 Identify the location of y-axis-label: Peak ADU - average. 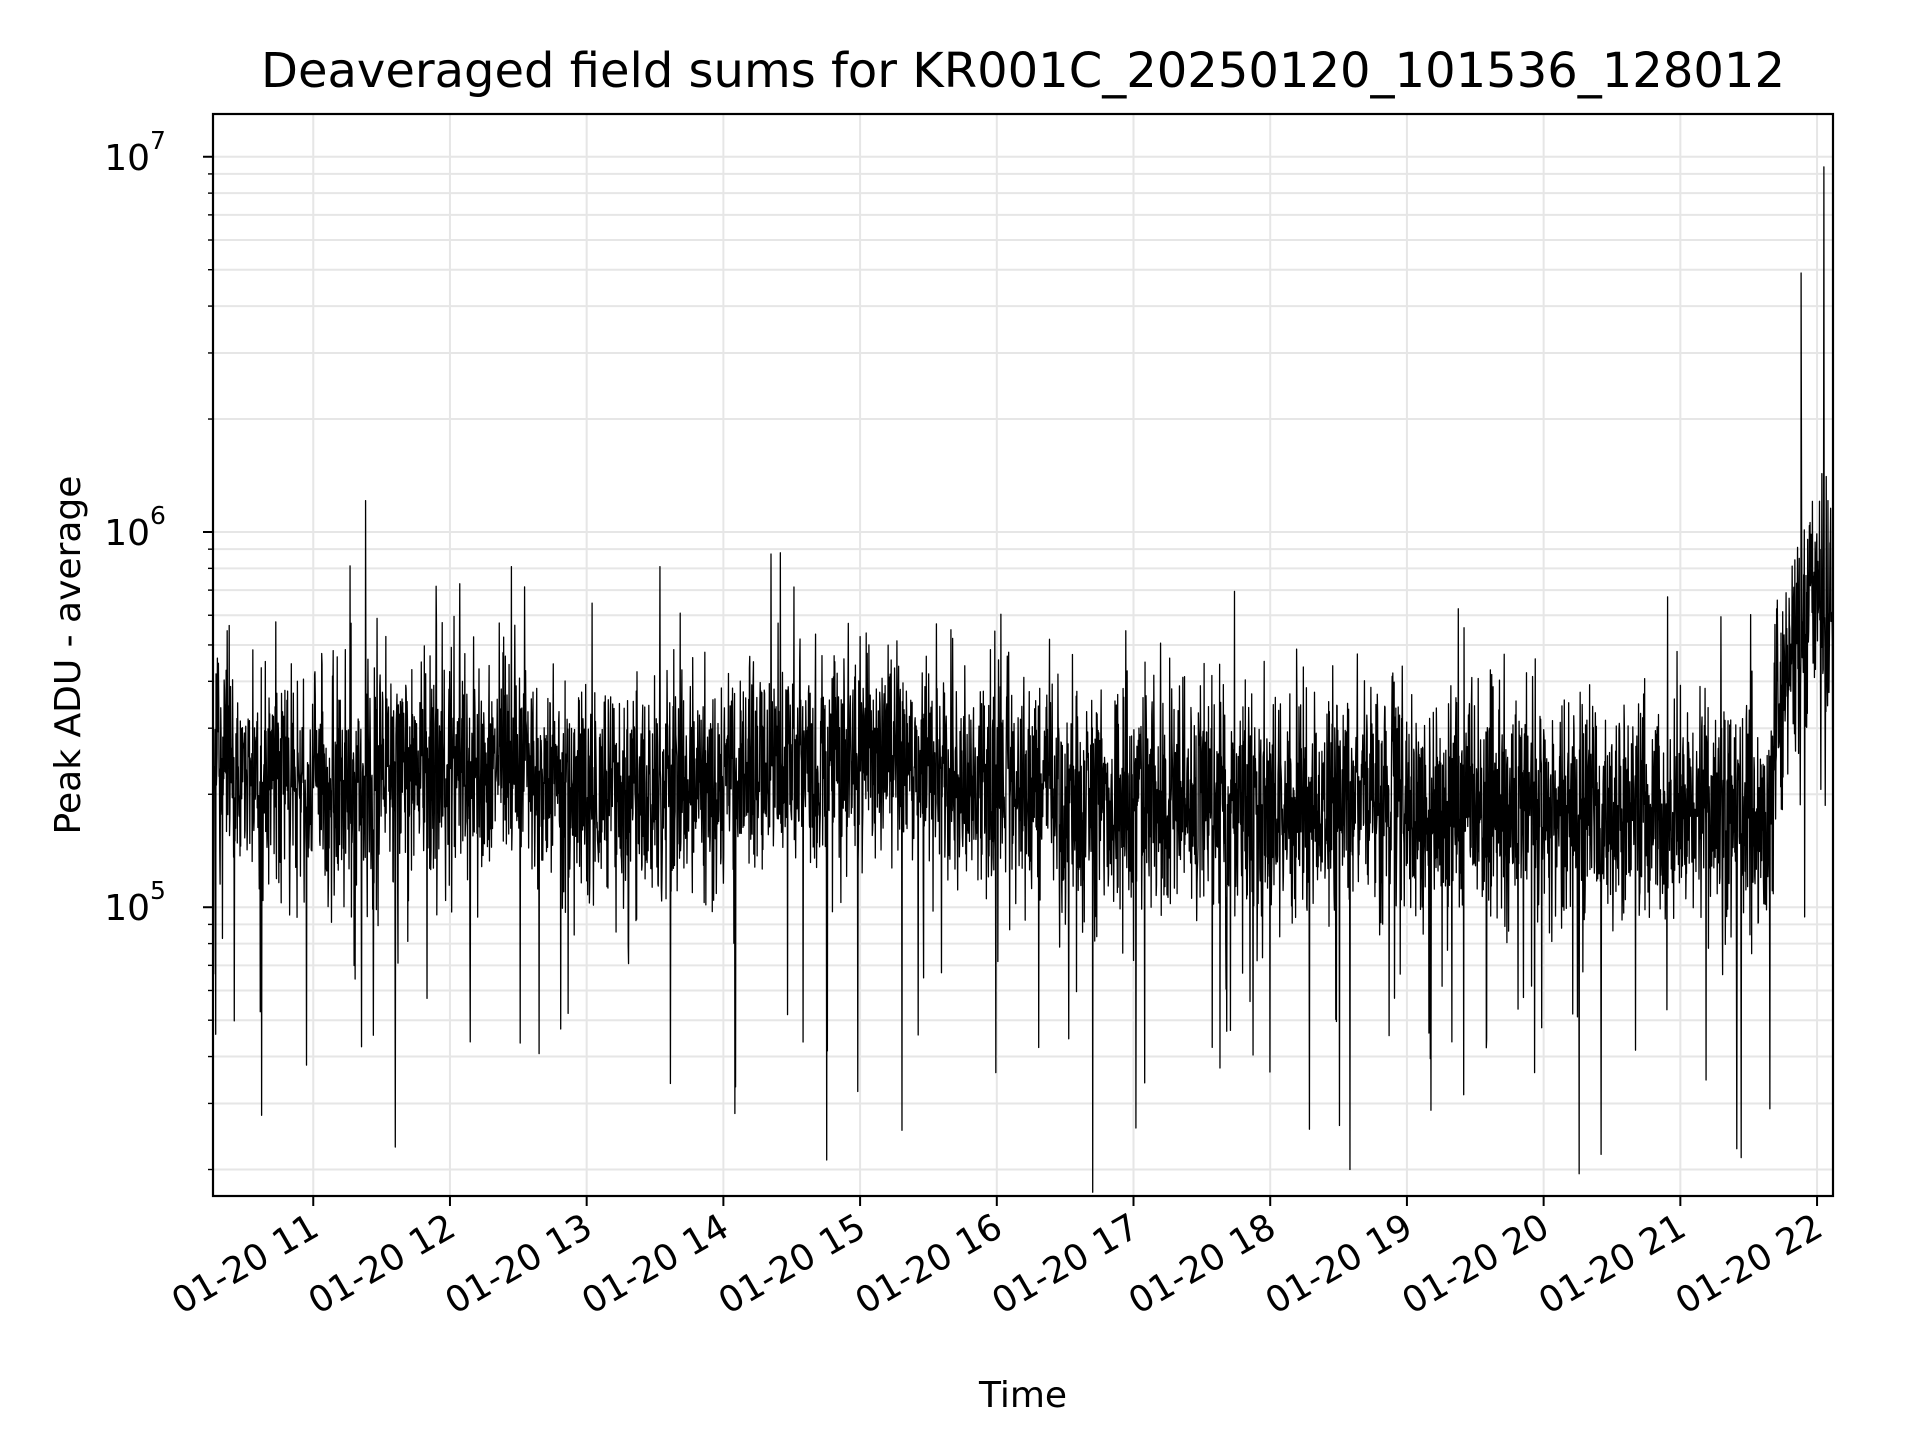
(68, 655).